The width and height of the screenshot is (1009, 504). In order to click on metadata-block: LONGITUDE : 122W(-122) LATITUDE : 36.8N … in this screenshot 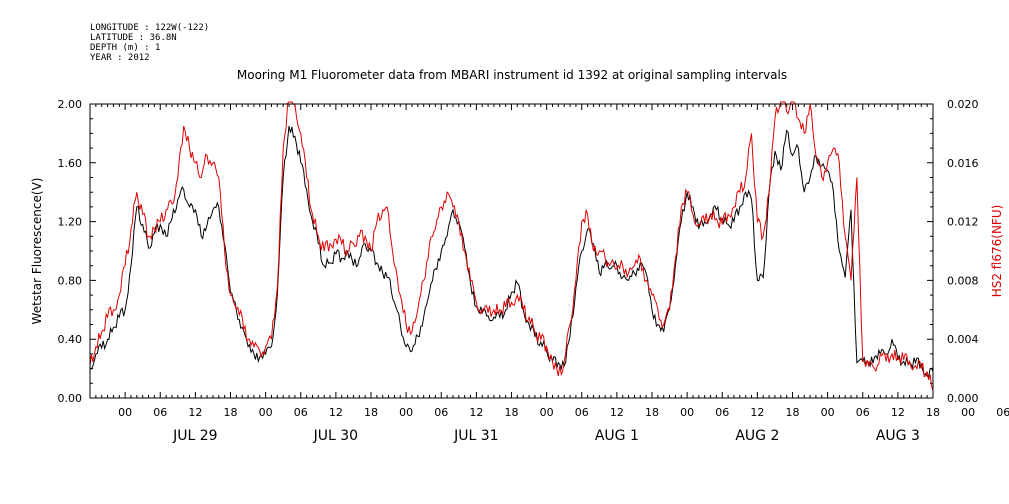, I will do `click(149, 43)`.